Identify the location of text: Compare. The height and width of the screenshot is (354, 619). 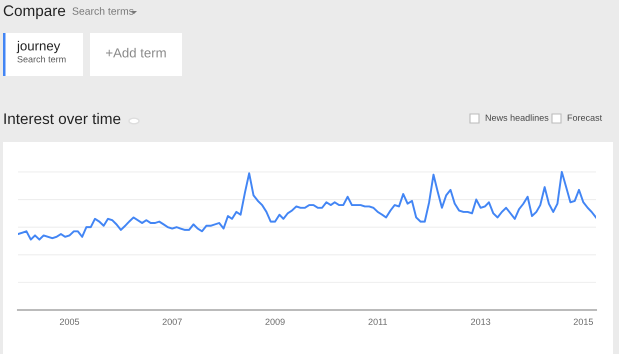
(35, 12).